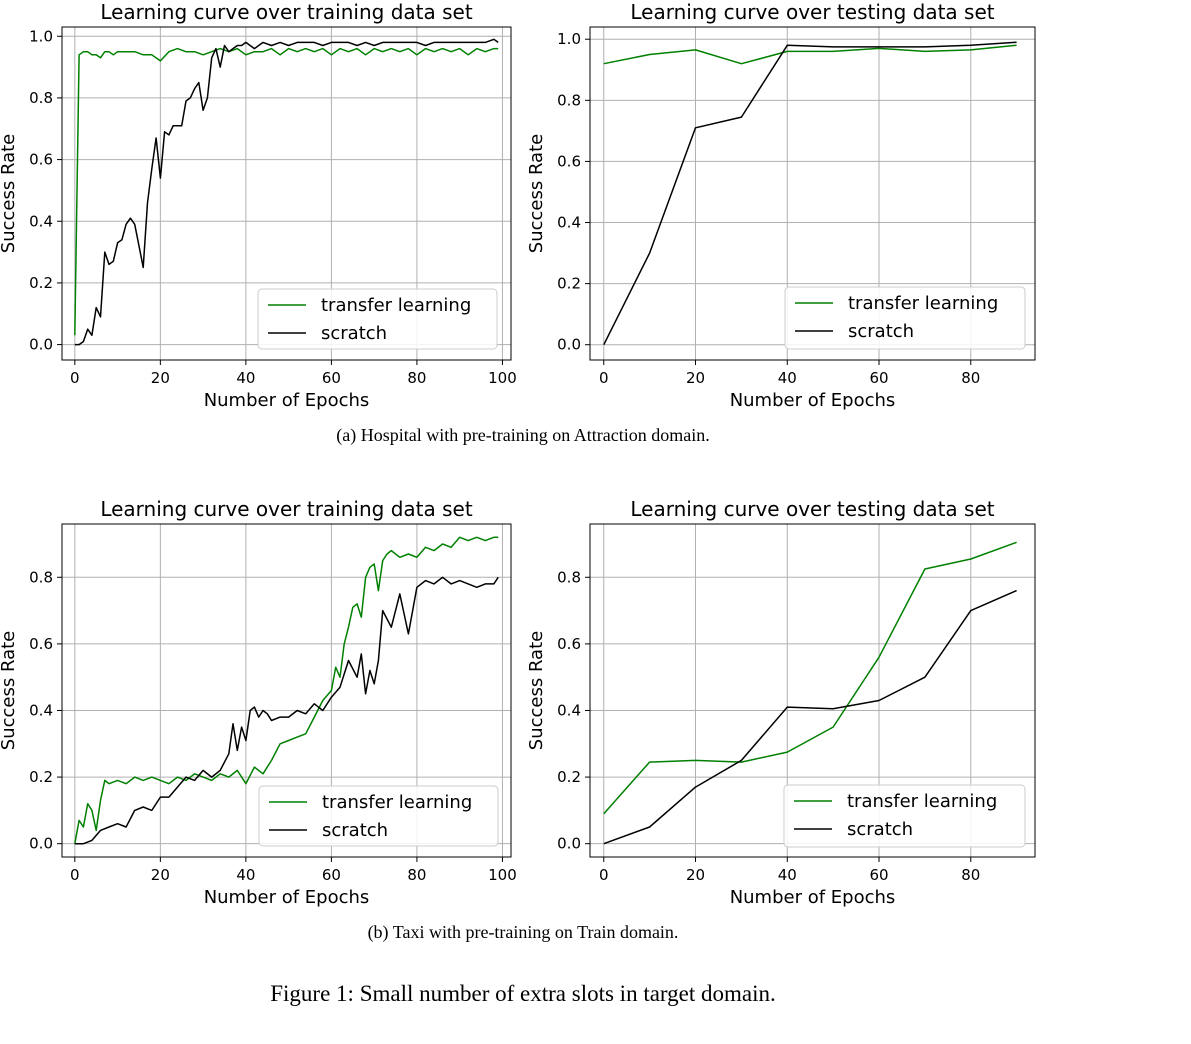  What do you see at coordinates (569, 161) in the screenshot?
I see `chart-1-ytick-label-3: 0.6` at bounding box center [569, 161].